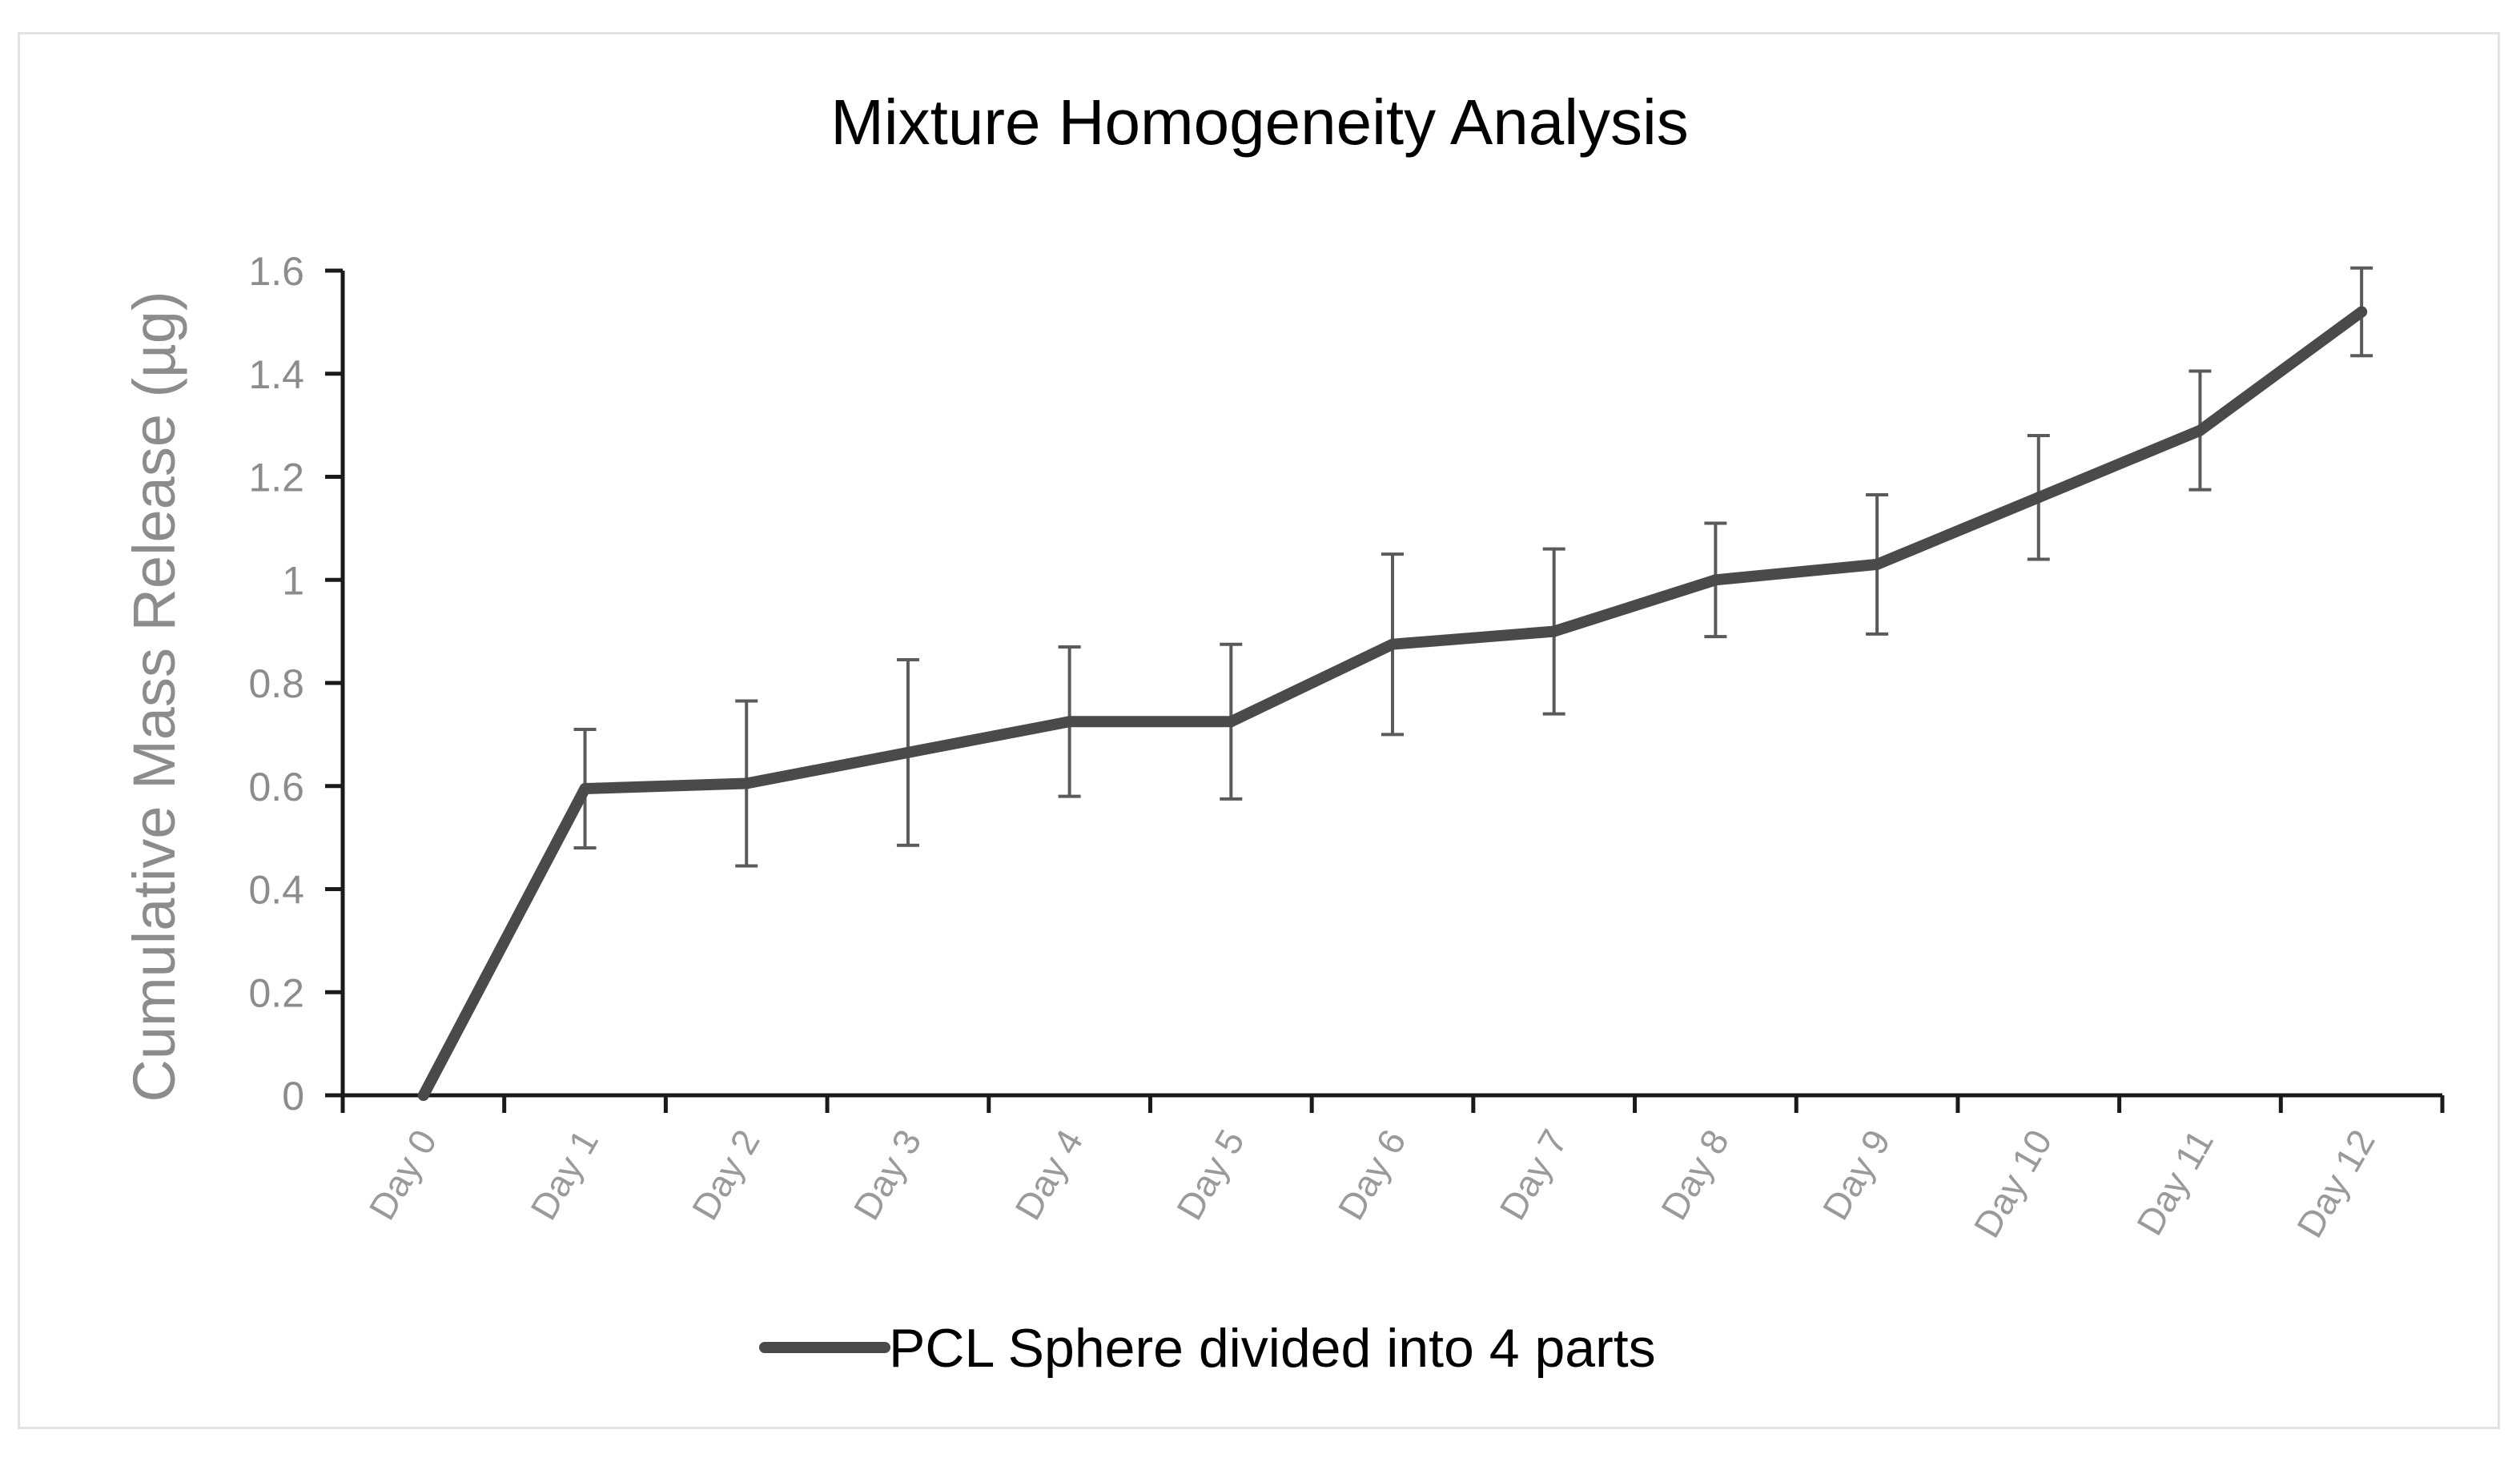 This screenshot has width=2520, height=1474. Describe the element at coordinates (1259, 122) in the screenshot. I see `chart-title: Mixture Homogeneity Analysis` at that location.